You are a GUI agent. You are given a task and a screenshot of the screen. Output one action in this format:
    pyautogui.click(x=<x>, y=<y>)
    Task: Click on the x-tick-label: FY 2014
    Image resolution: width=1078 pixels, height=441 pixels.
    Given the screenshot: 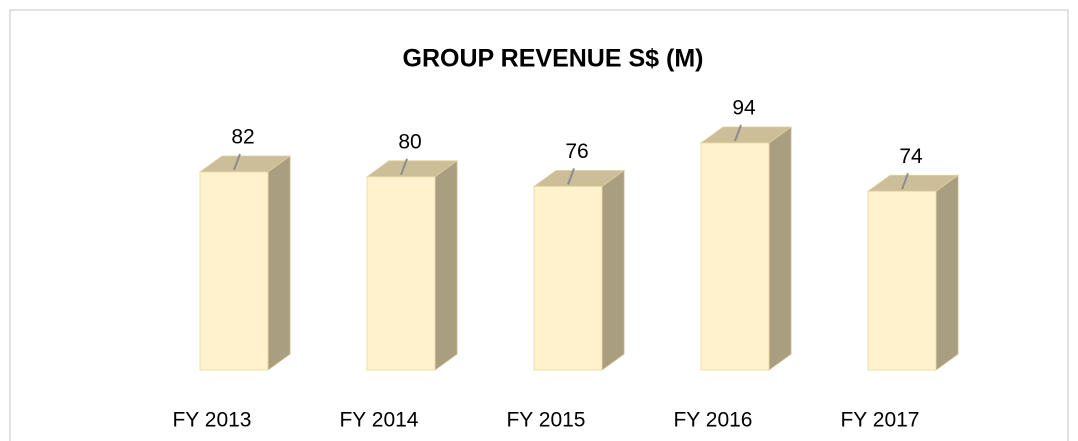 What is the action you would take?
    pyautogui.click(x=378, y=420)
    